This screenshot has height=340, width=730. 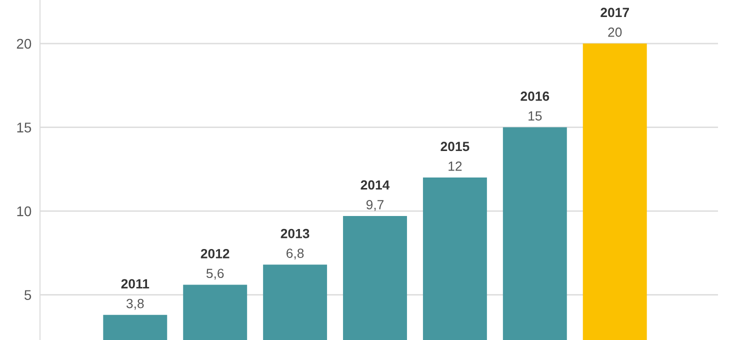 What do you see at coordinates (535, 96) in the screenshot?
I see `x-tick-label: 2016` at bounding box center [535, 96].